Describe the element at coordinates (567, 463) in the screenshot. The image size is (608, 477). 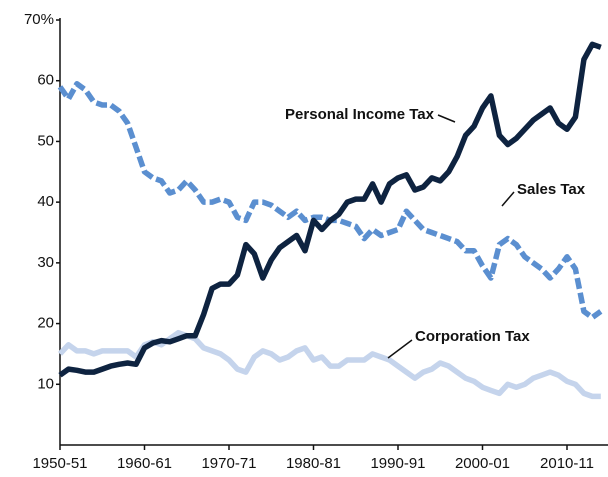
I see `x-tick-label: 2010-11` at that location.